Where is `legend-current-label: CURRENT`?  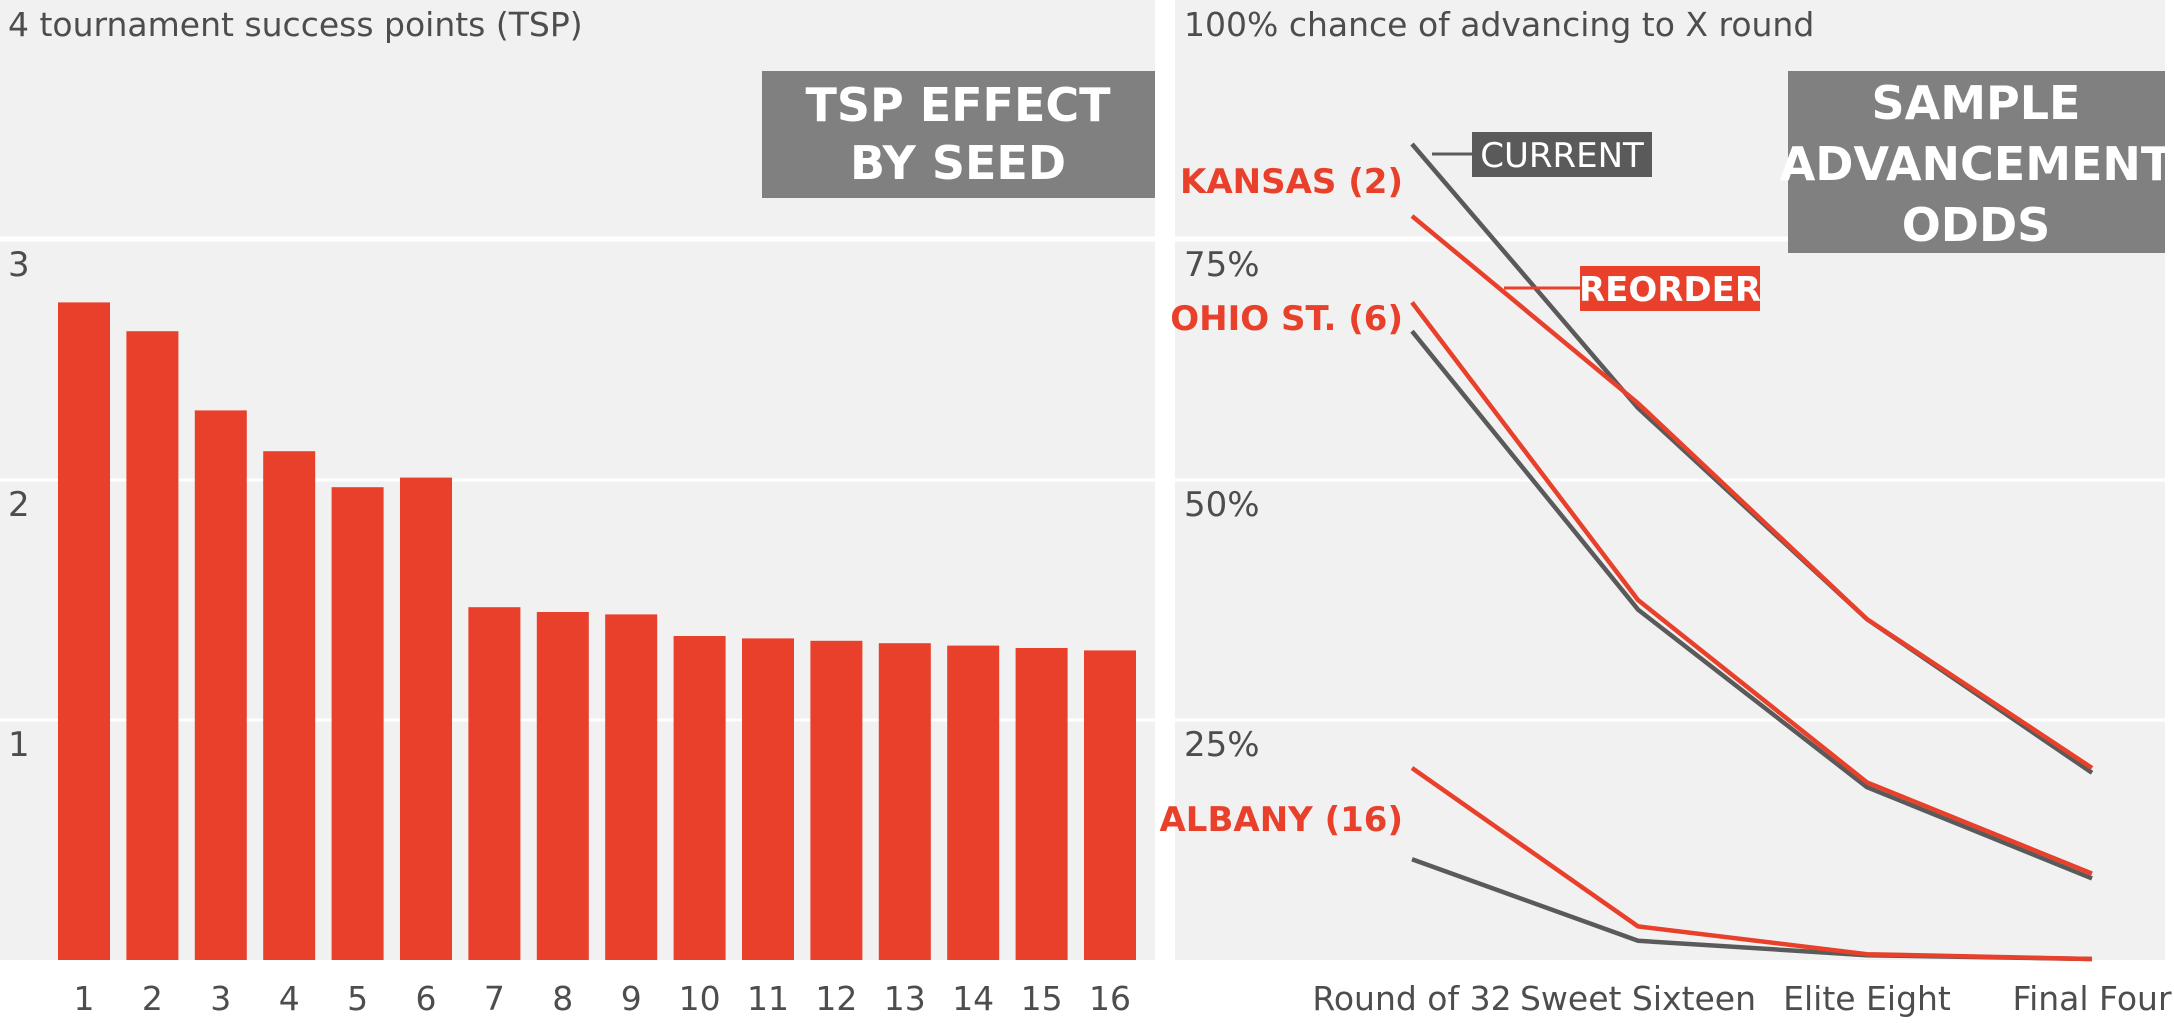
legend-current-label: CURRENT is located at coordinates (1562, 156).